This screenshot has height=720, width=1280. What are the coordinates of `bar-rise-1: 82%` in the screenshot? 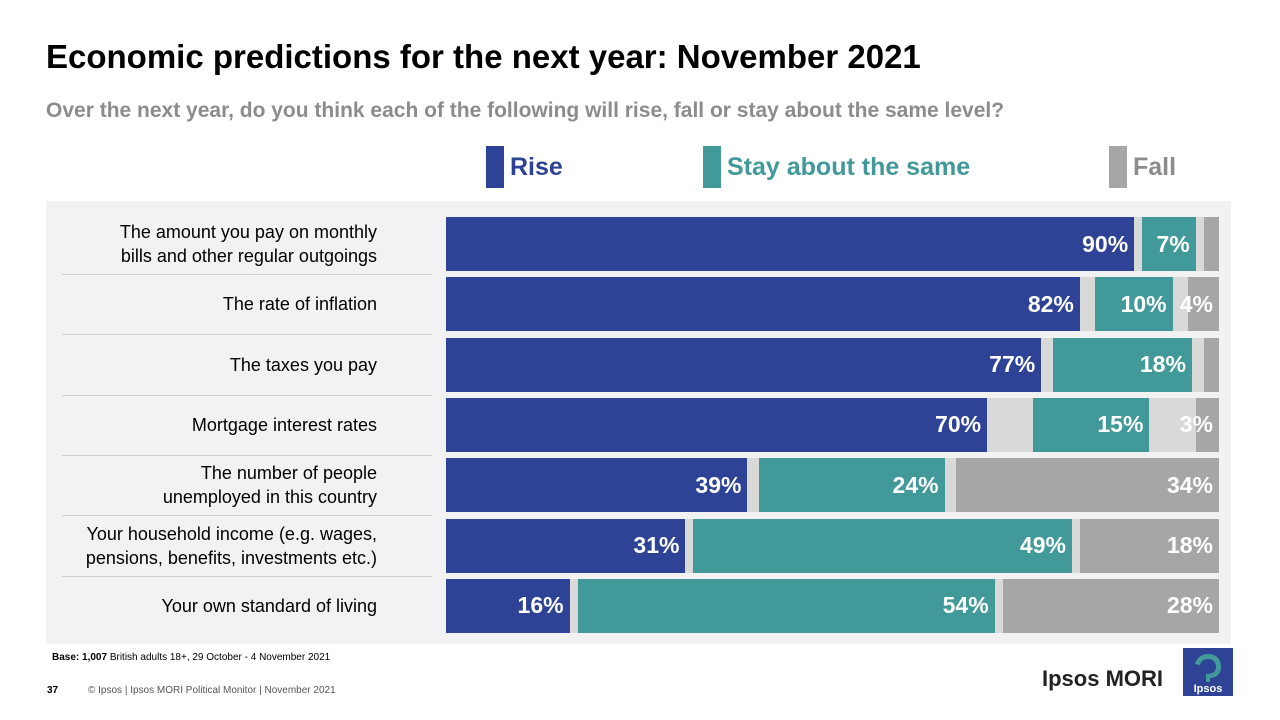 It's located at (763, 304).